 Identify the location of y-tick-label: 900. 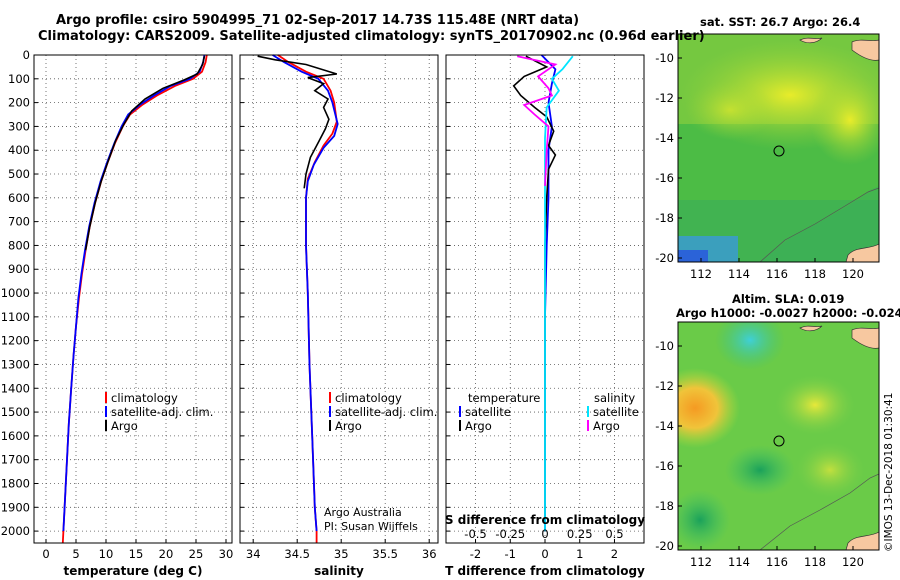
(19, 269).